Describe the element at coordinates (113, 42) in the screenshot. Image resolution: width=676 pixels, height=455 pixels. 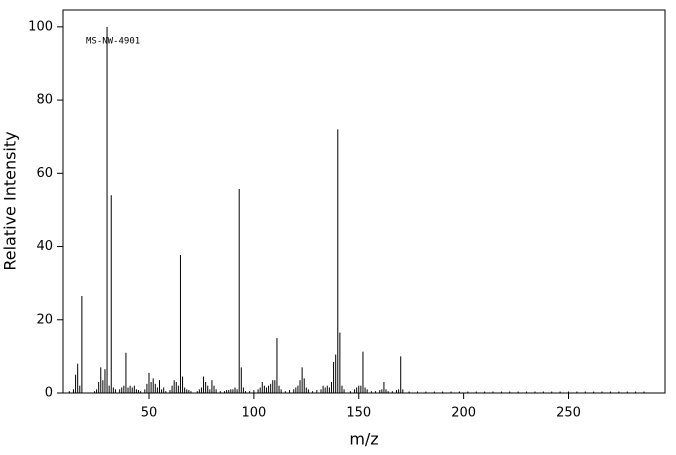
I see `annotation: MS-NW-4901` at that location.